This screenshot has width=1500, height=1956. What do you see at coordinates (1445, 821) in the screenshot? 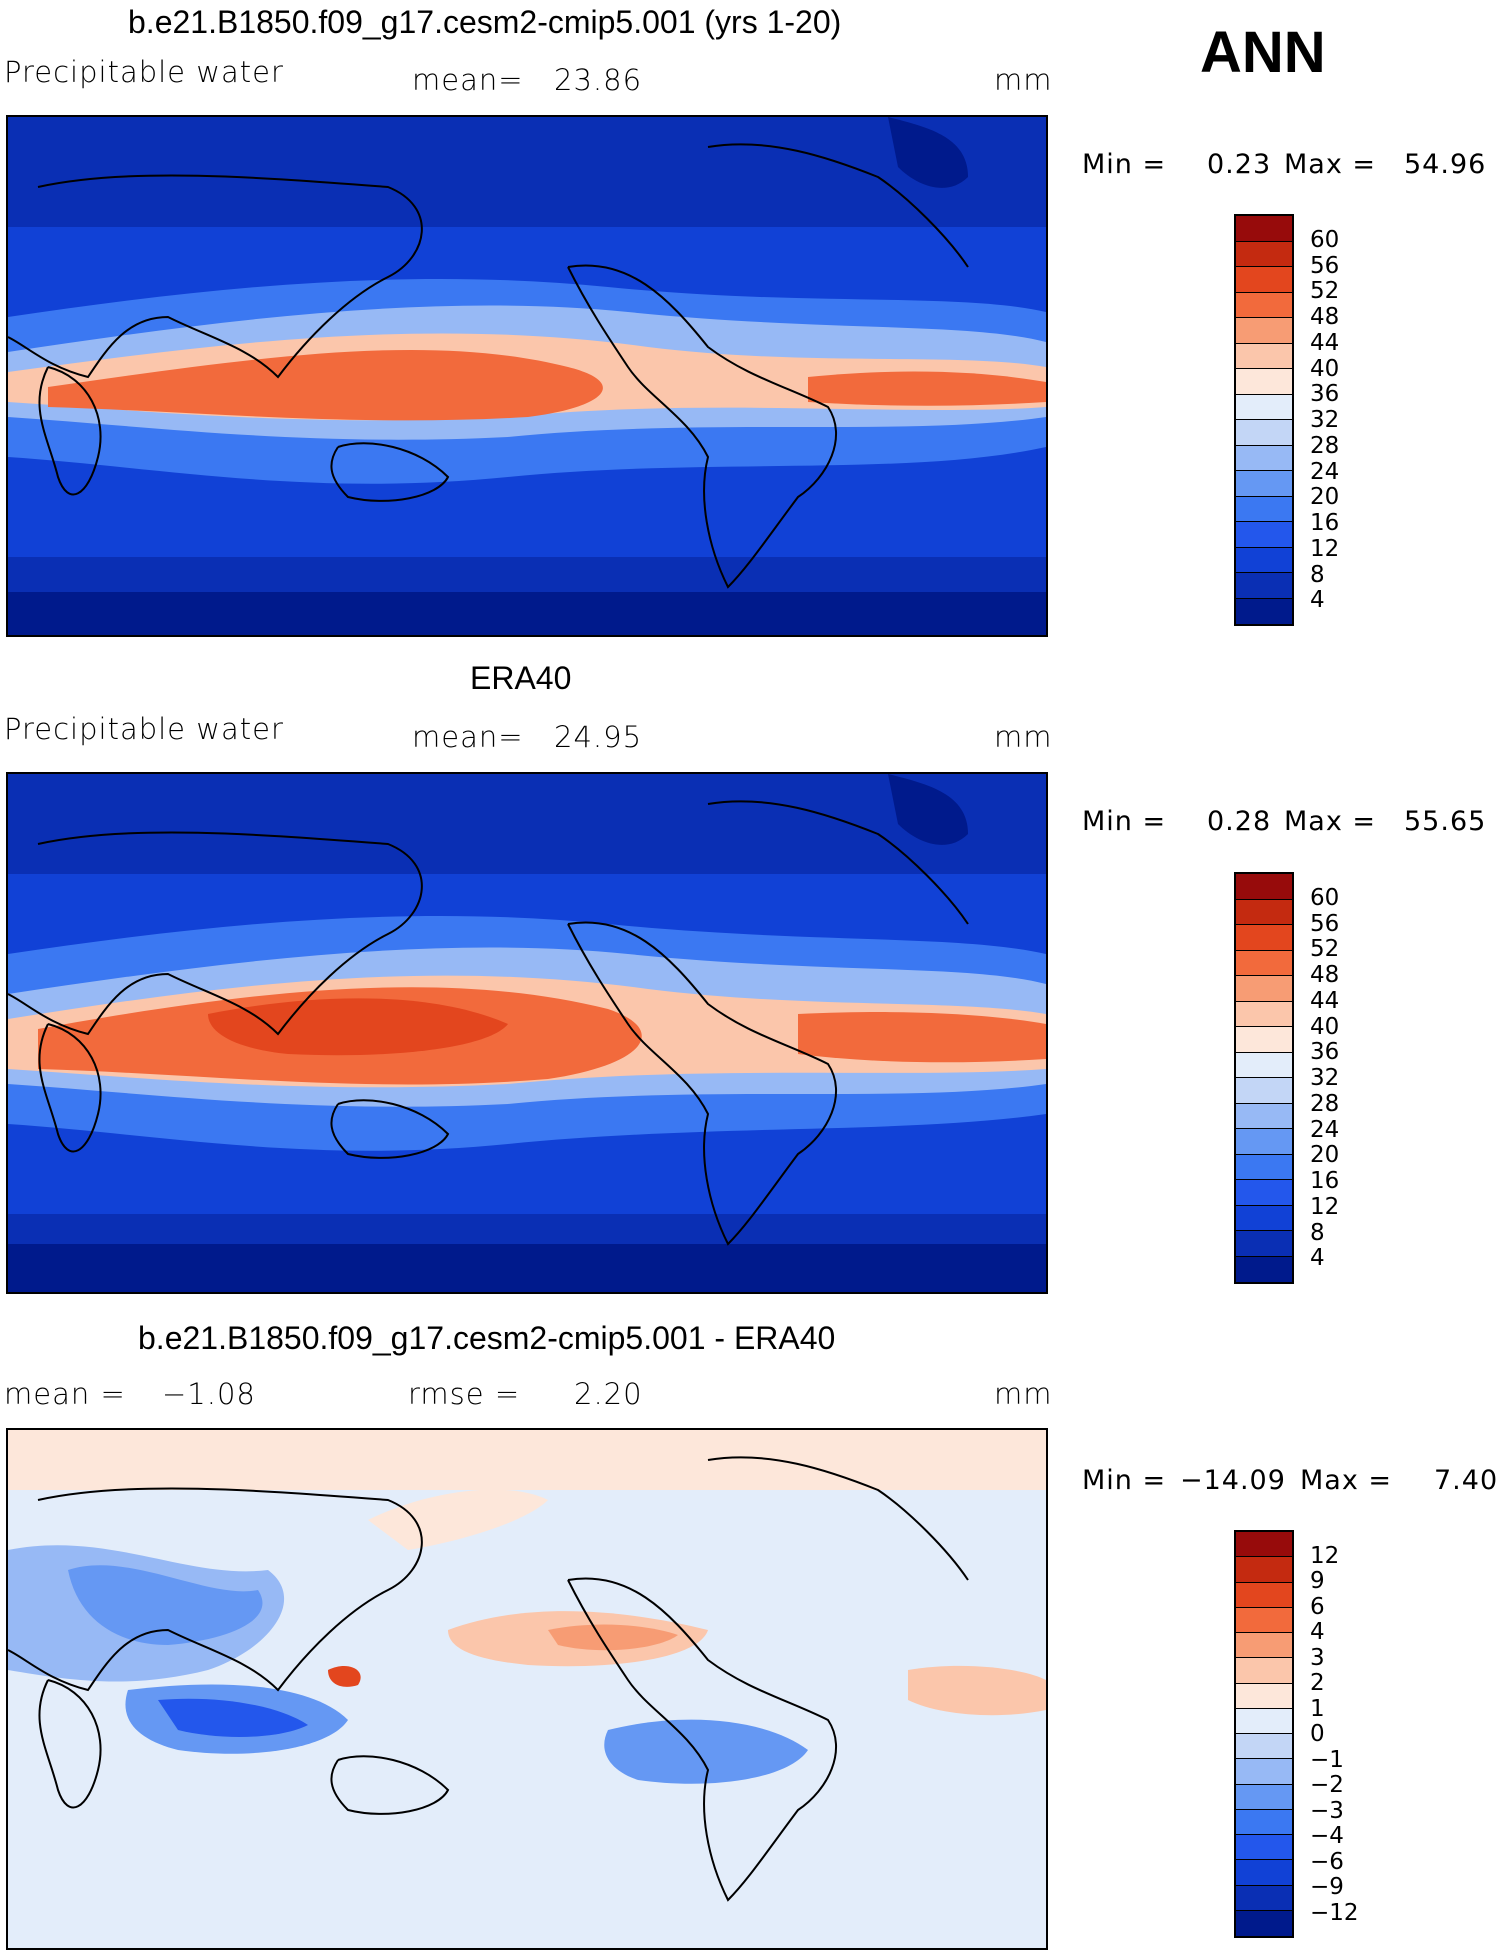
I see `panel-2-max-value: 55.65` at bounding box center [1445, 821].